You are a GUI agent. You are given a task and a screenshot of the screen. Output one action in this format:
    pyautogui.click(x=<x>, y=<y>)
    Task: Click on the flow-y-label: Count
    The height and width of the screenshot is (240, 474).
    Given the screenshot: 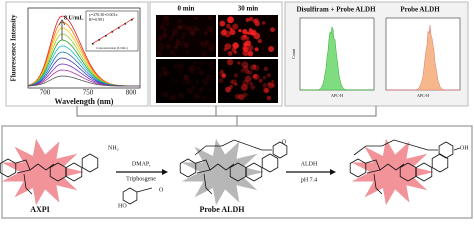 What is the action you would take?
    pyautogui.click(x=293, y=53)
    